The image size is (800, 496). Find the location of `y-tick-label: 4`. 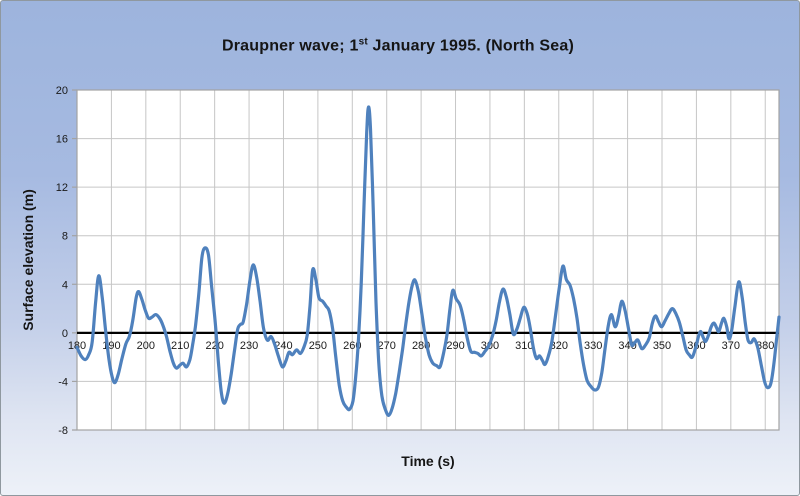

y-tick-label: 4 is located at coordinates (65, 285).